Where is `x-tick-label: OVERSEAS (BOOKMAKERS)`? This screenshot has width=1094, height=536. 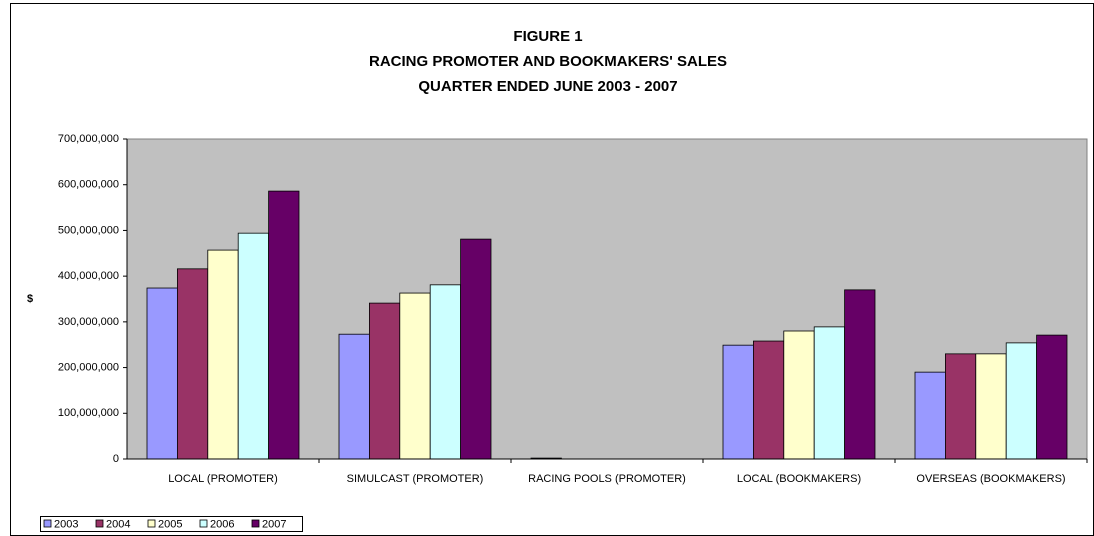 x-tick-label: OVERSEAS (BOOKMAKERS) is located at coordinates (990, 479).